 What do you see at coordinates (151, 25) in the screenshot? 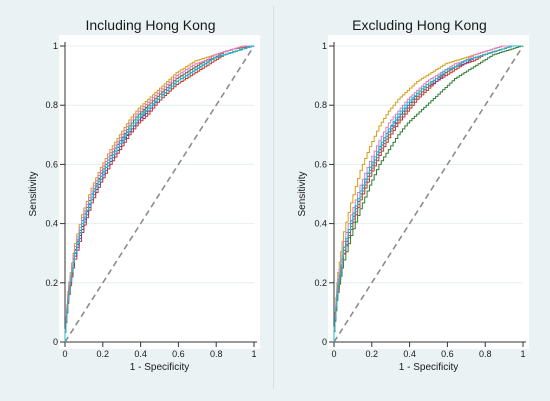
I see `chart-title: Including Hong Kong` at bounding box center [151, 25].